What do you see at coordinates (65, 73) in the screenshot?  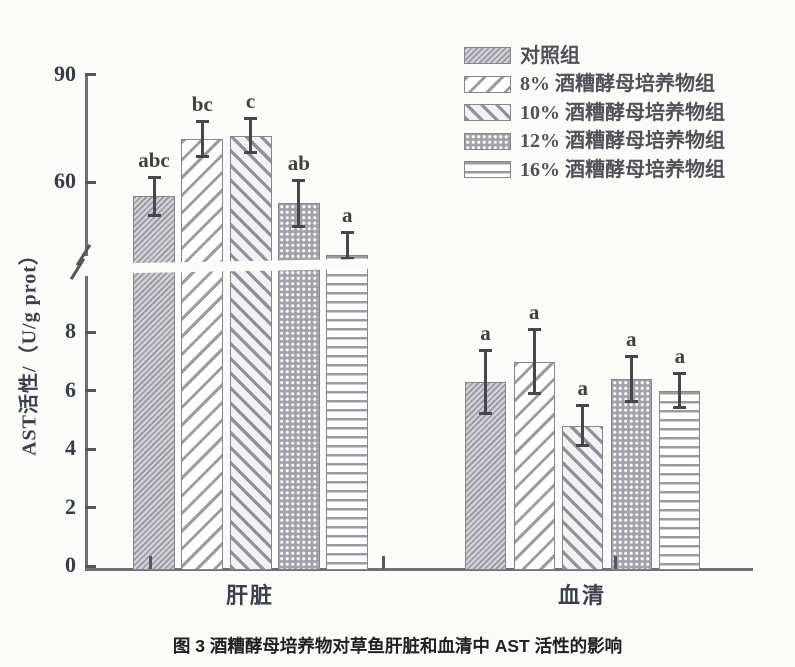 I see `y-tick-label: 90` at bounding box center [65, 73].